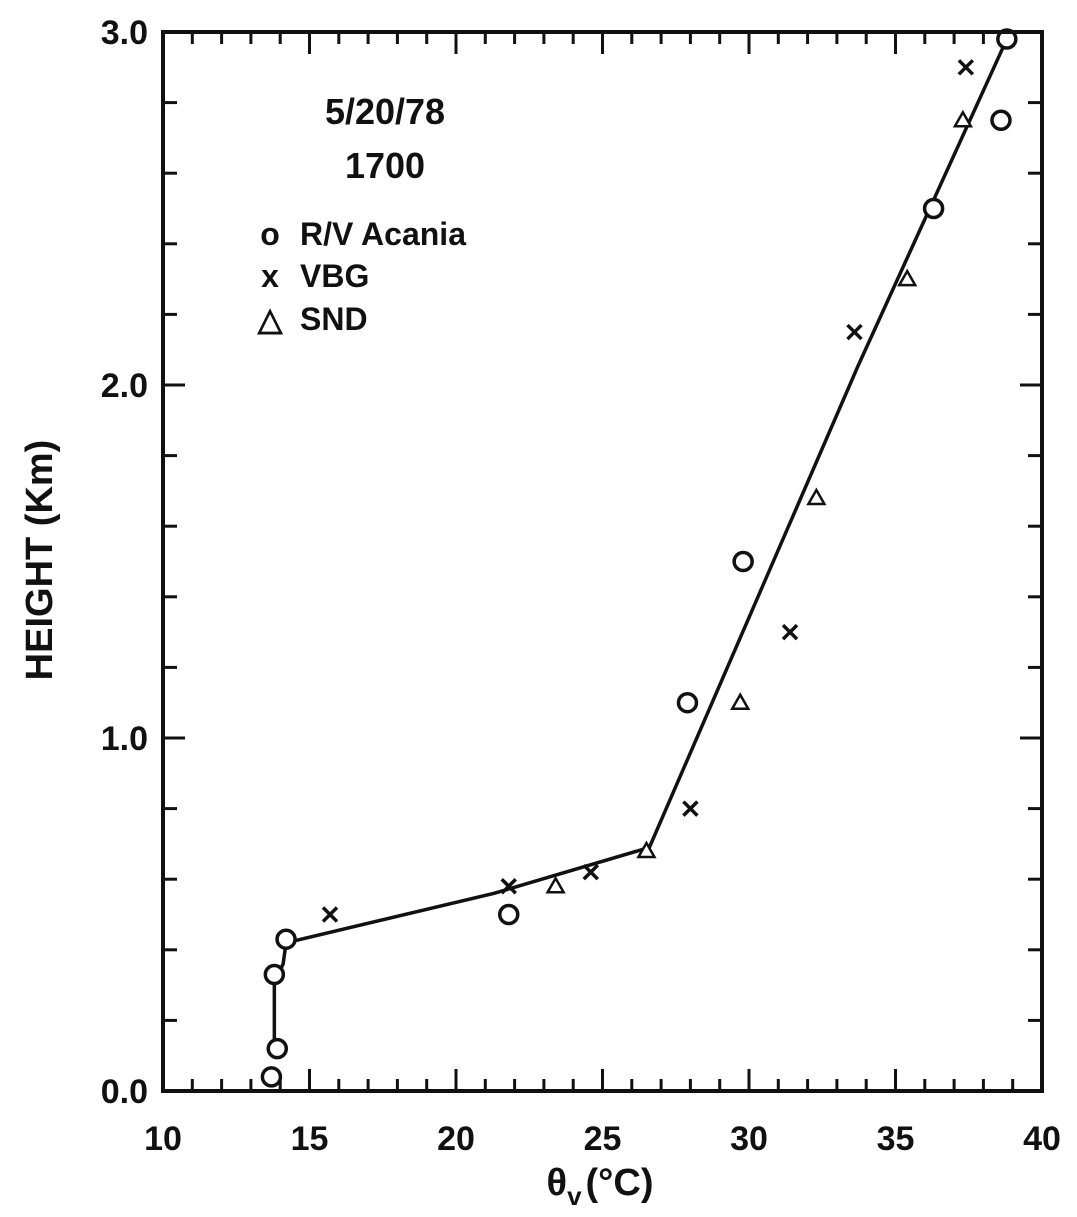 The image size is (1077, 1217). What do you see at coordinates (310, 1139) in the screenshot?
I see `x-tick-label: 15` at bounding box center [310, 1139].